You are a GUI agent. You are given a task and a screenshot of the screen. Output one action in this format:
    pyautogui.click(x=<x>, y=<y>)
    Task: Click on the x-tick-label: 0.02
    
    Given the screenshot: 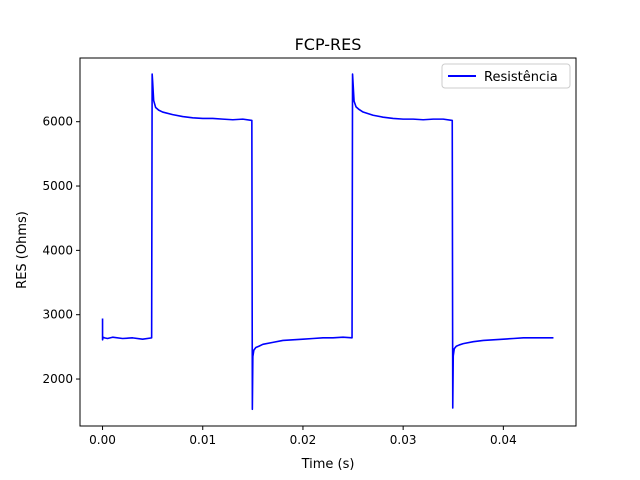 What is the action you would take?
    pyautogui.click(x=303, y=440)
    